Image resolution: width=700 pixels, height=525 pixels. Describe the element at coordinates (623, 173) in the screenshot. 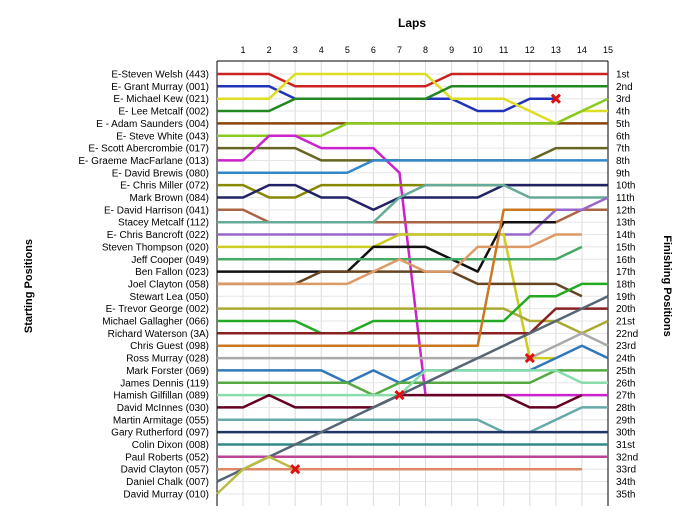

I see `finishing-position-label: 9th` at that location.